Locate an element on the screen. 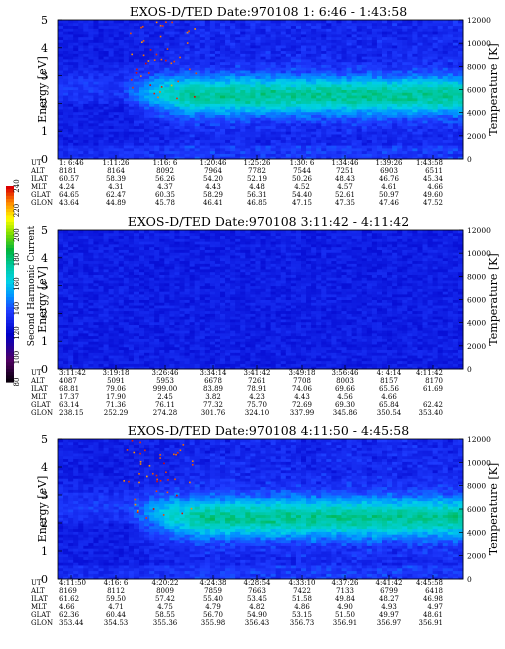 This screenshot has height=649, width=505. y-tick-label: 5 is located at coordinates (44, 20).